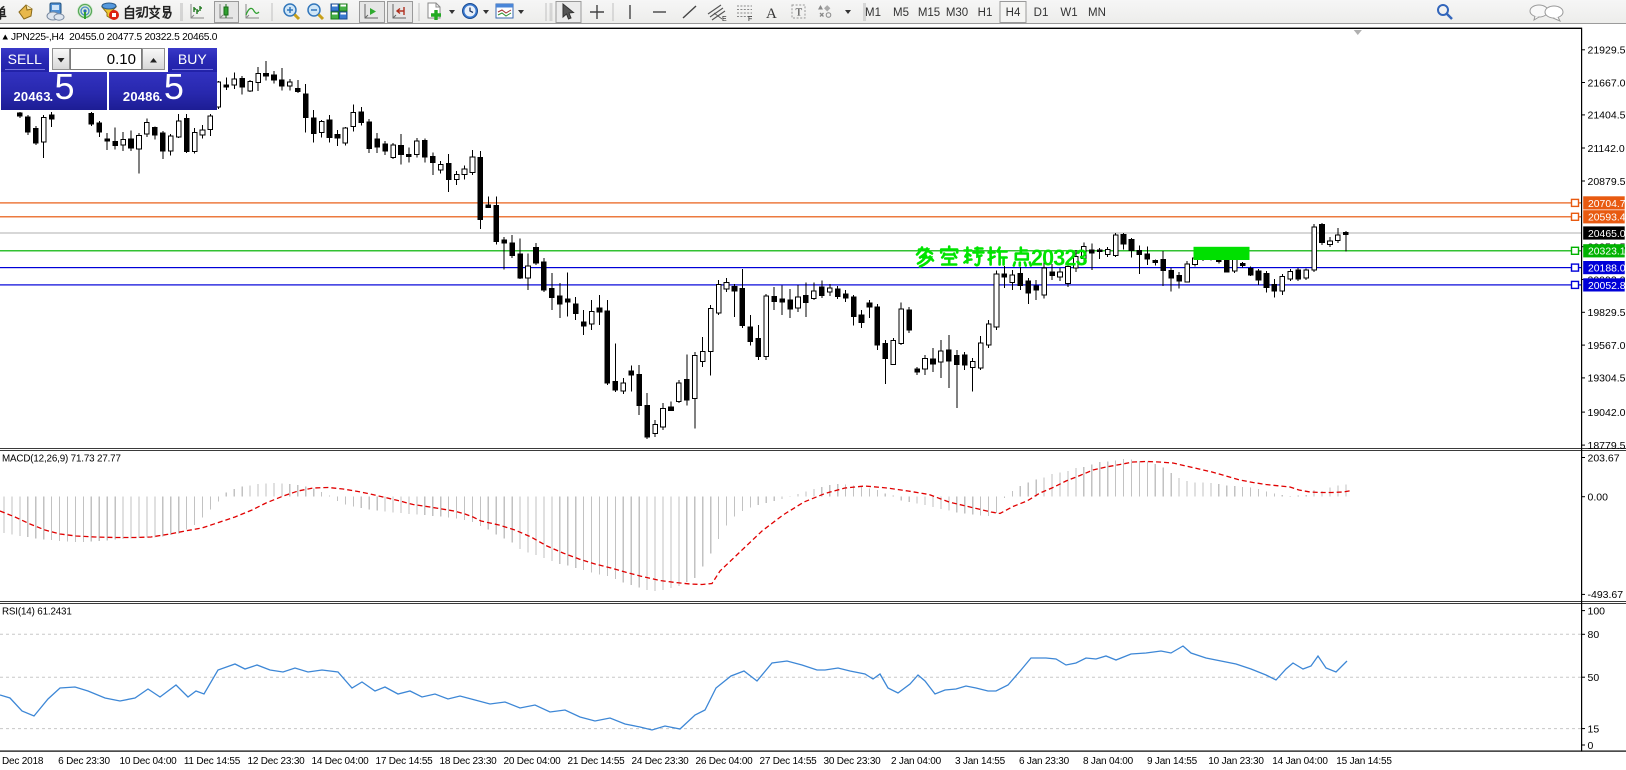 This screenshot has width=1626, height=770. I want to click on svg-text: 30 Dec 23:30, so click(852, 761).